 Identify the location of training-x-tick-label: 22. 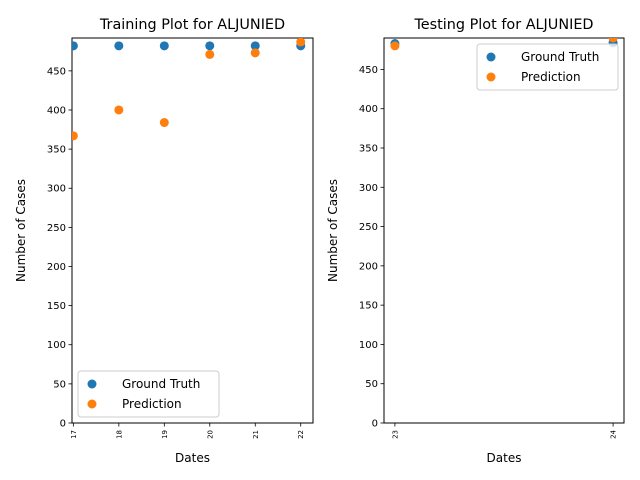
(301, 434).